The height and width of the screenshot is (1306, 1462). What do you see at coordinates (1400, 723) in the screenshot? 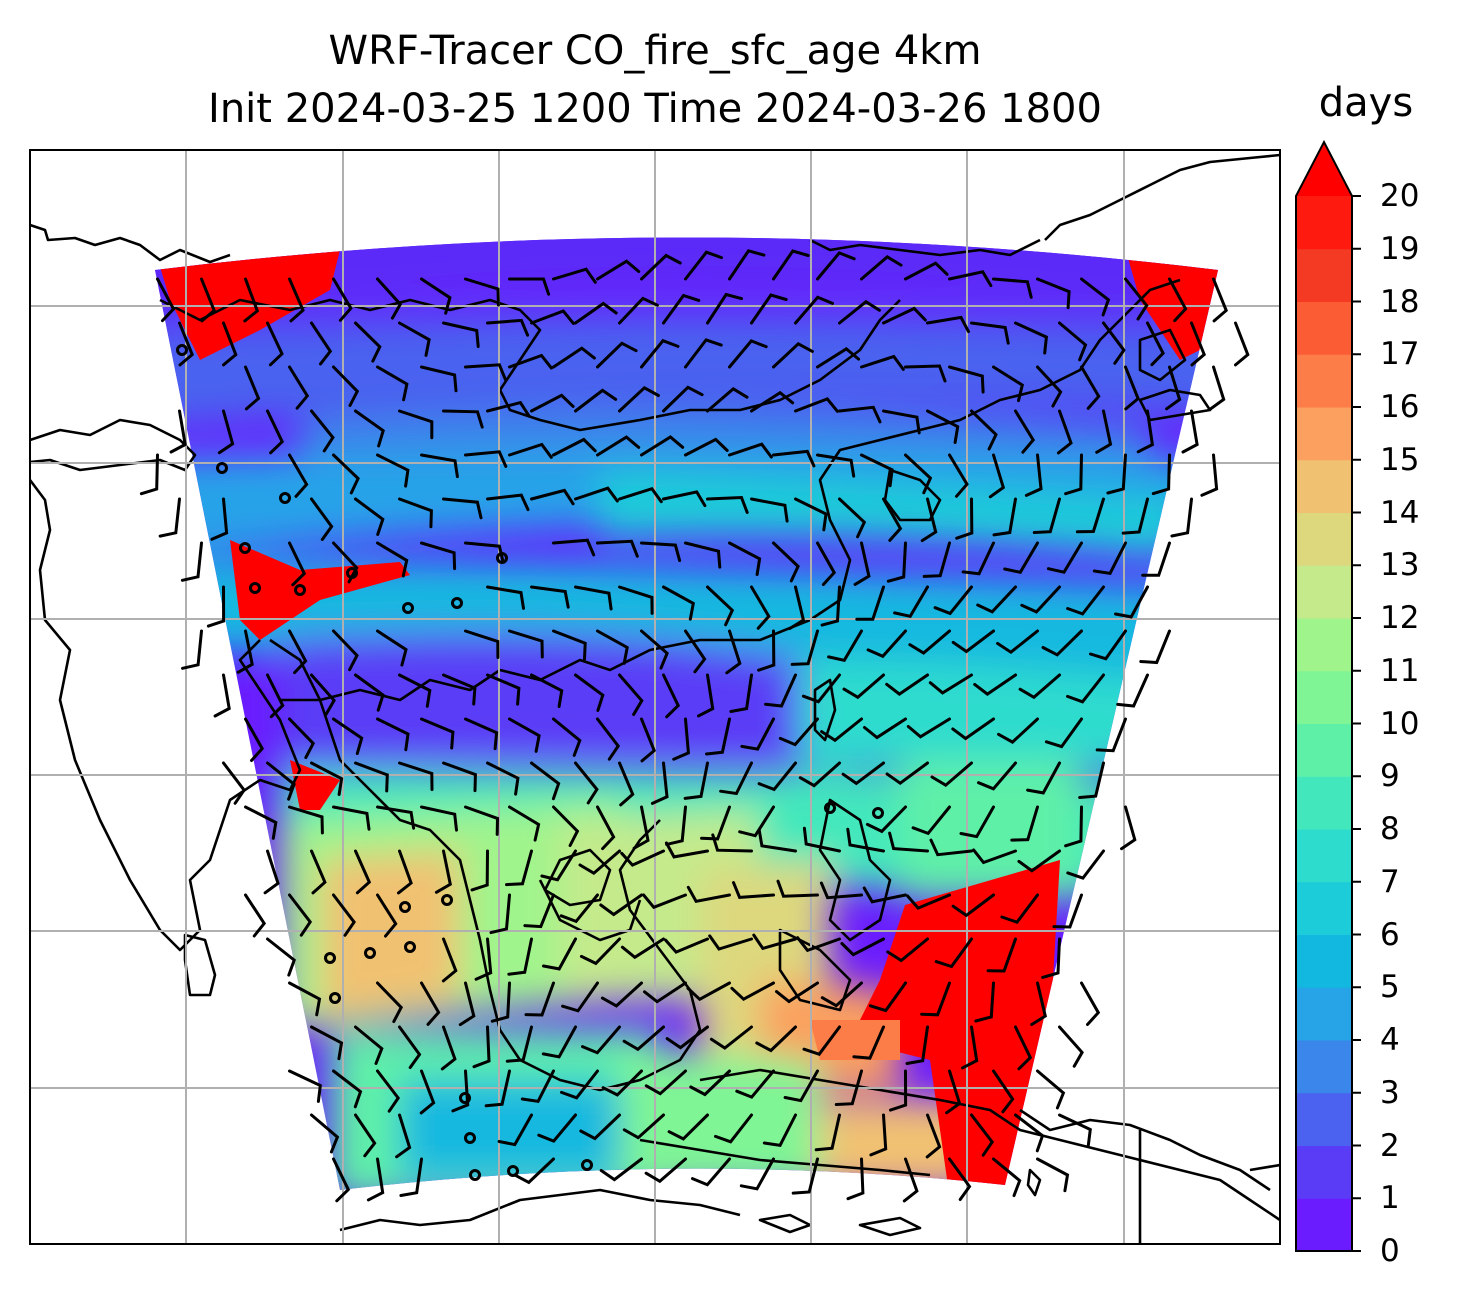
I see `colorbar-tick-label: 10` at bounding box center [1400, 723].